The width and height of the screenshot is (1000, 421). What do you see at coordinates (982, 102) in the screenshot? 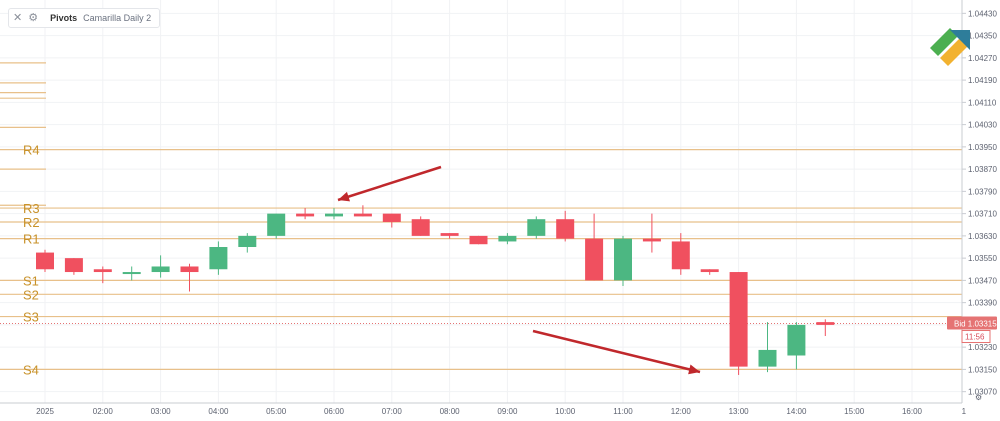
I see `y-tick-label: 1.04110` at bounding box center [982, 102].